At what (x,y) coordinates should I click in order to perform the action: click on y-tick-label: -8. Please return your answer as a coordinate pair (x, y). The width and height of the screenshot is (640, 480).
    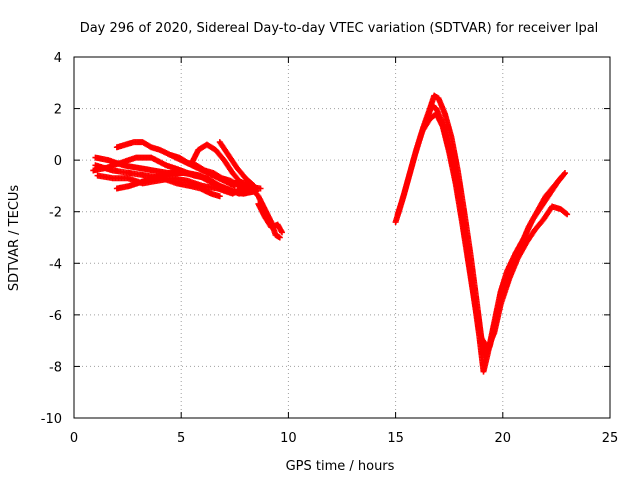
    Looking at the image, I should click on (55, 367).